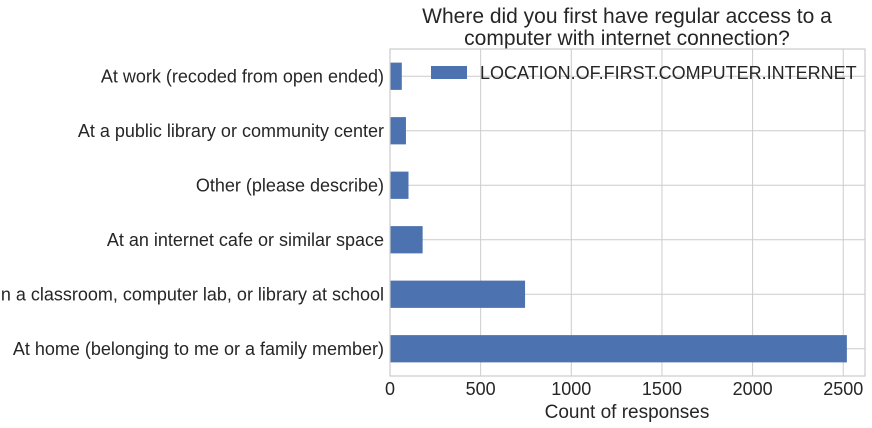  I want to click on chart-title-line-2: computer with internet connection?, so click(627, 38).